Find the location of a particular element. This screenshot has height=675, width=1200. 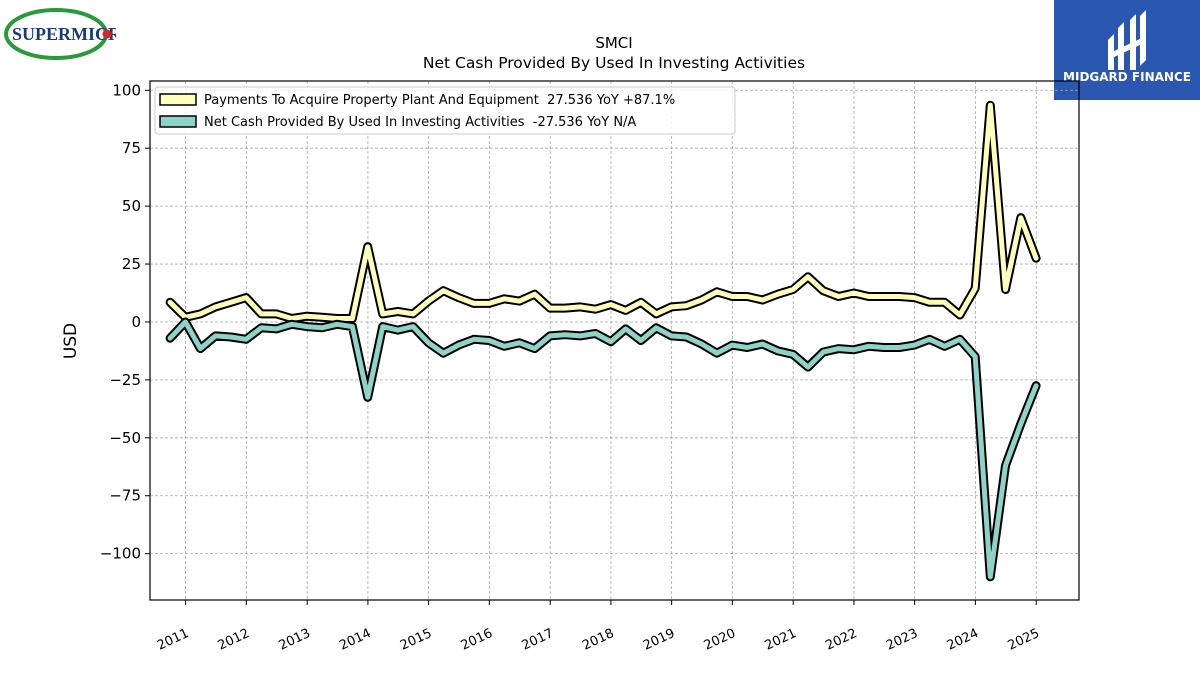

chart-title: SMCI is located at coordinates (613, 43).